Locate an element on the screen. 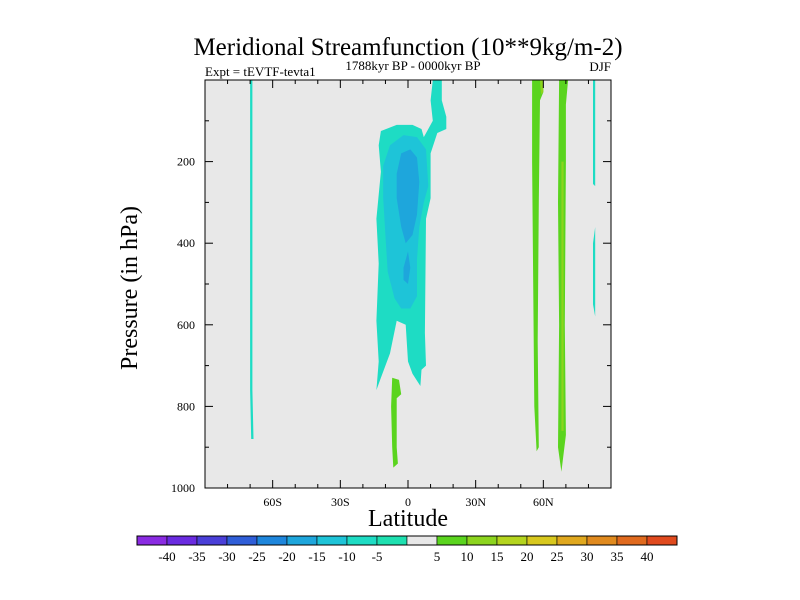 The image size is (800, 600). colorbar-label: -5 is located at coordinates (377, 556).